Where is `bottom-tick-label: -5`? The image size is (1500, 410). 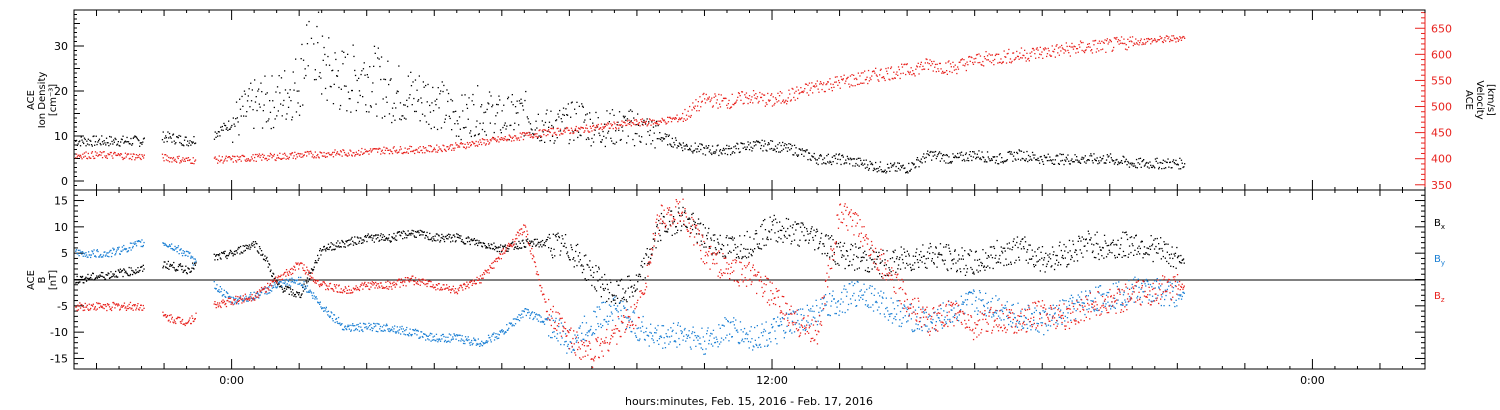 bottom-tick-label: -5 is located at coordinates (62, 306).